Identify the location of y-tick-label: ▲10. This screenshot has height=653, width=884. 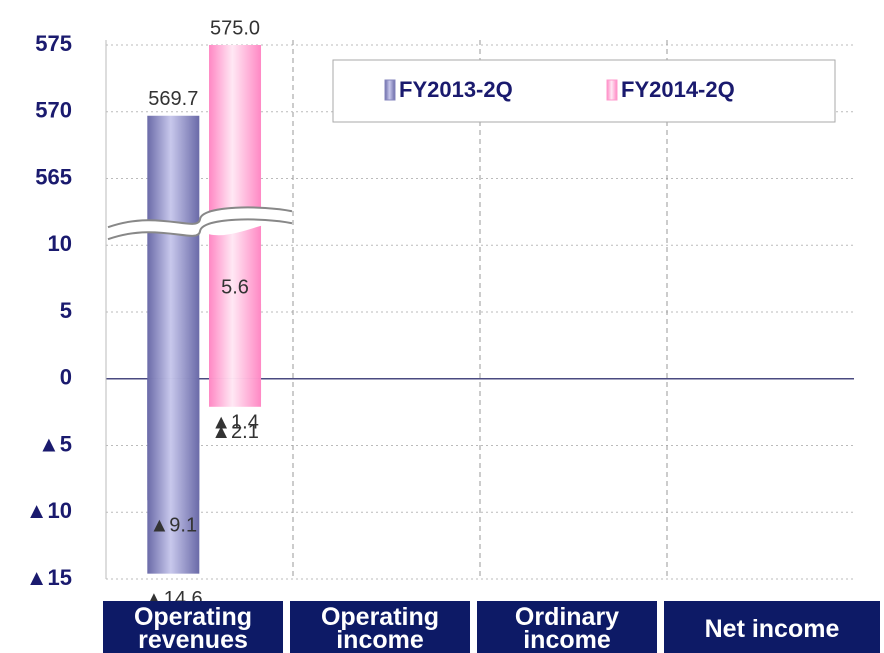
(49, 510).